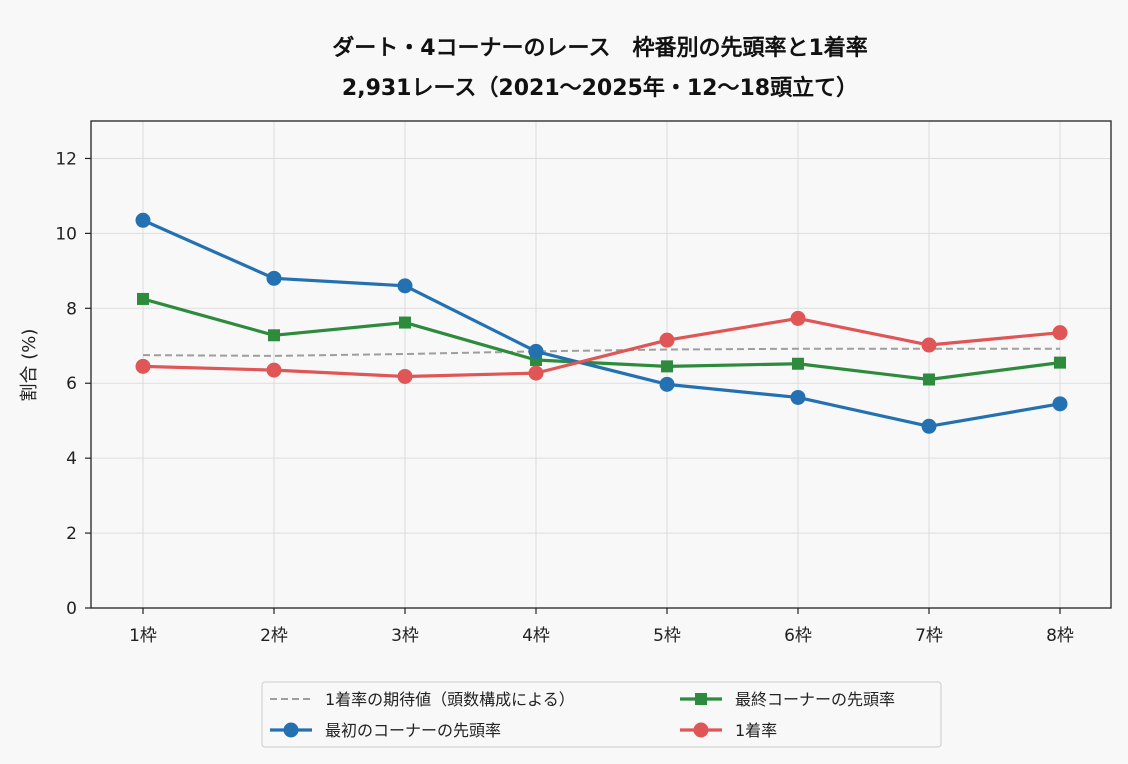  What do you see at coordinates (66, 159) in the screenshot?
I see `y-tick-label: 12` at bounding box center [66, 159].